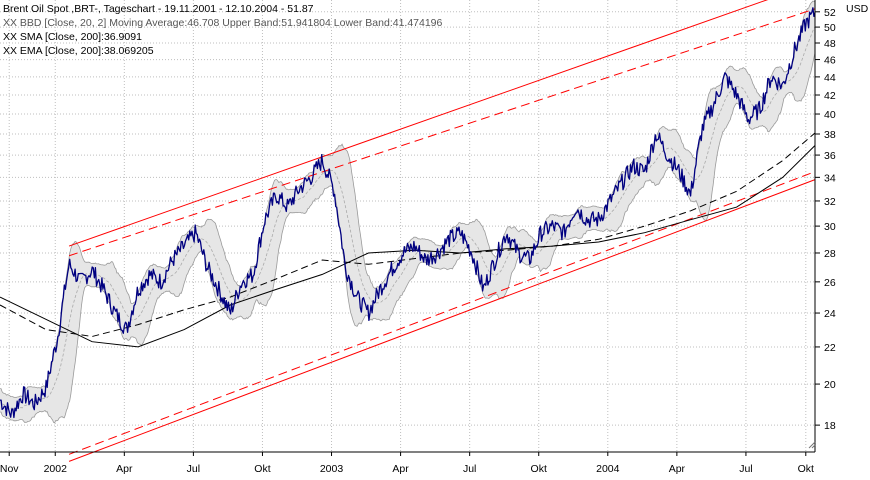 The width and height of the screenshot is (870, 480). Describe the element at coordinates (262, 469) in the screenshot. I see `x-tick-label-4: Okt` at that location.